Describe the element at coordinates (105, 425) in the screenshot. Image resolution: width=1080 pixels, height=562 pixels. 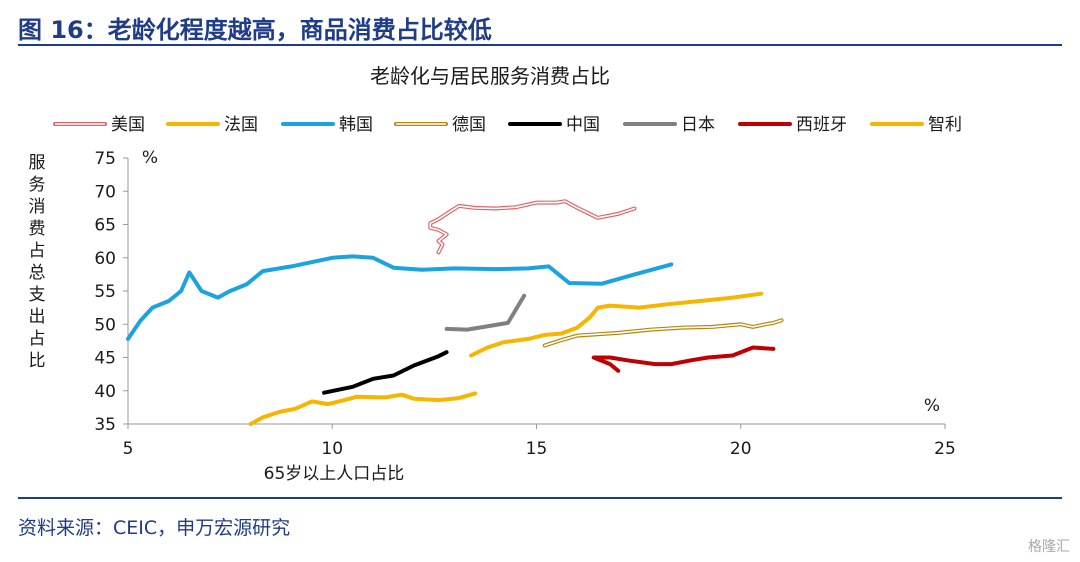
I see `y-tick-label: 35` at that location.